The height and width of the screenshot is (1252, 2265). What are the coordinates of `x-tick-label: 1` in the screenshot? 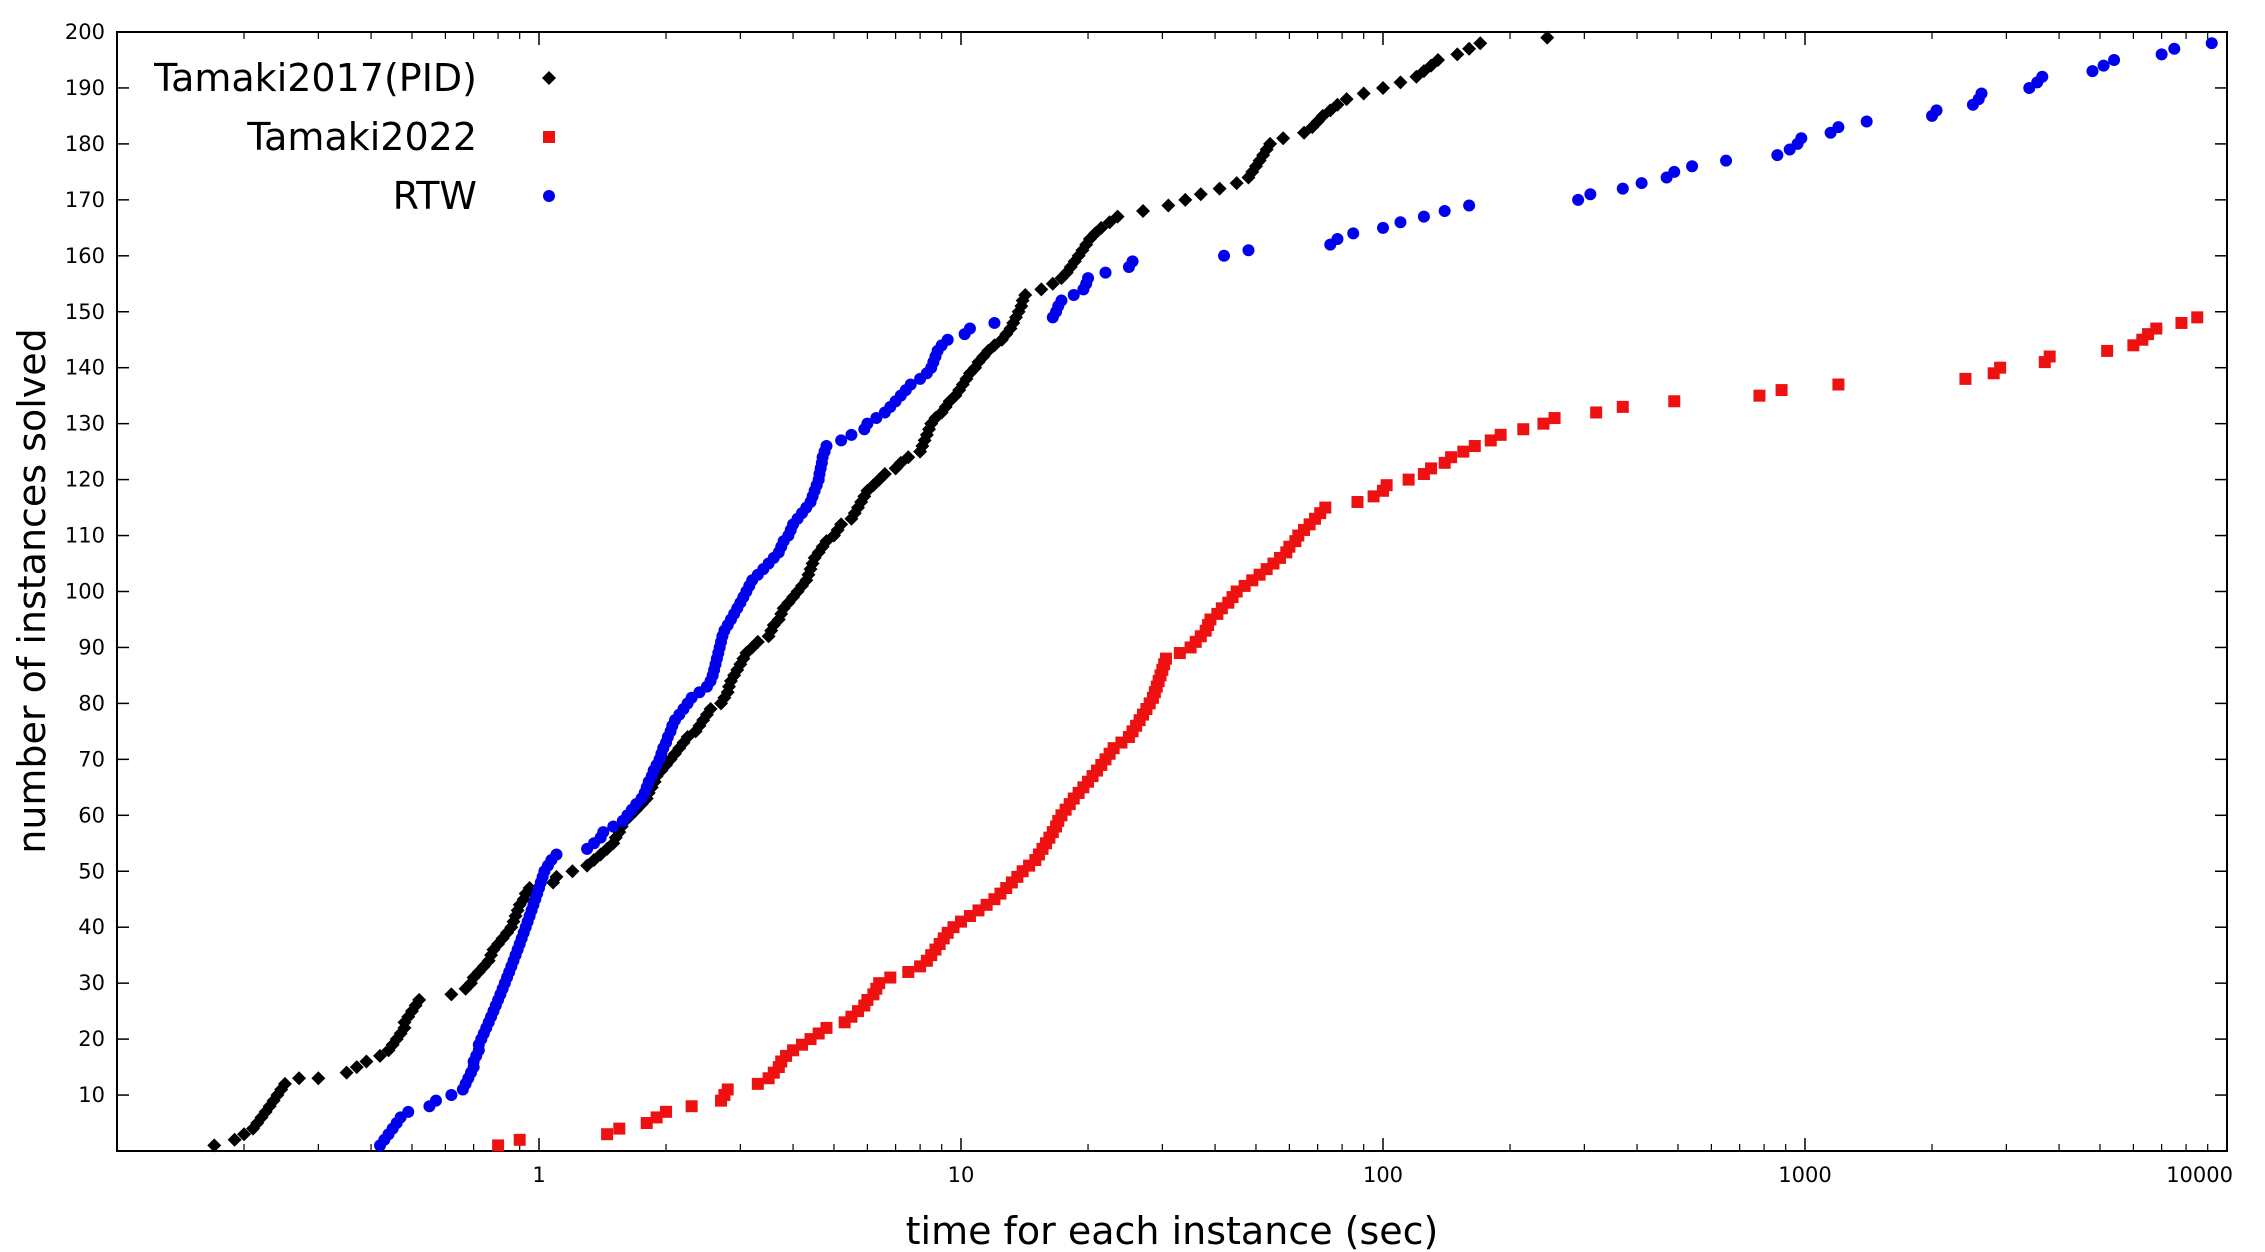 It's located at (538, 1175).